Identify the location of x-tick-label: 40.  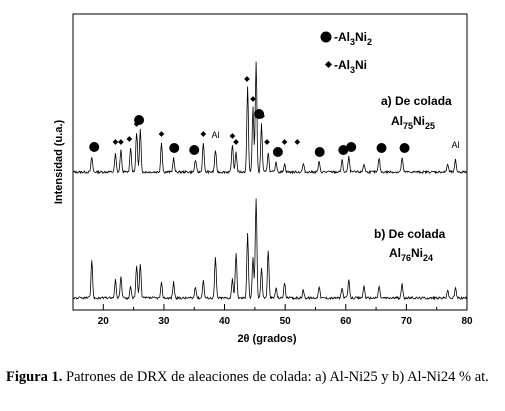
(225, 321).